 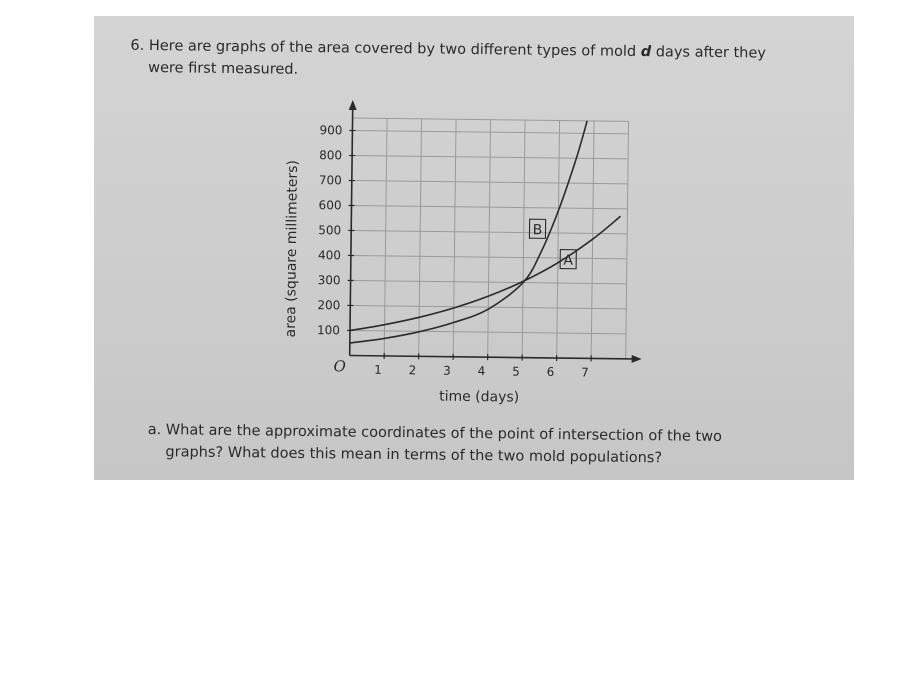 What do you see at coordinates (551, 372) in the screenshot?
I see `x-tick-label-6: 6` at bounding box center [551, 372].